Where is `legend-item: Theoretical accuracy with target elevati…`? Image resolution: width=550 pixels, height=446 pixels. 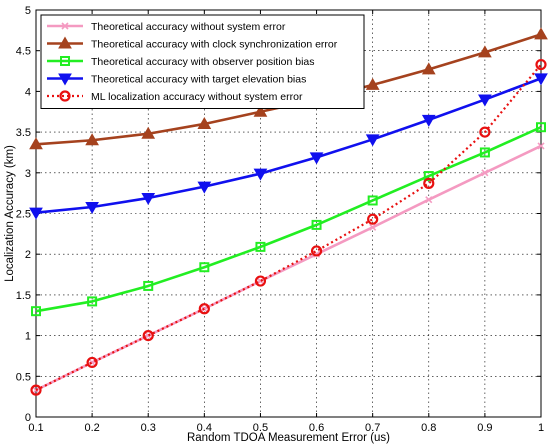 legend-item: Theoretical accuracy with target elevati… is located at coordinates (176, 79).